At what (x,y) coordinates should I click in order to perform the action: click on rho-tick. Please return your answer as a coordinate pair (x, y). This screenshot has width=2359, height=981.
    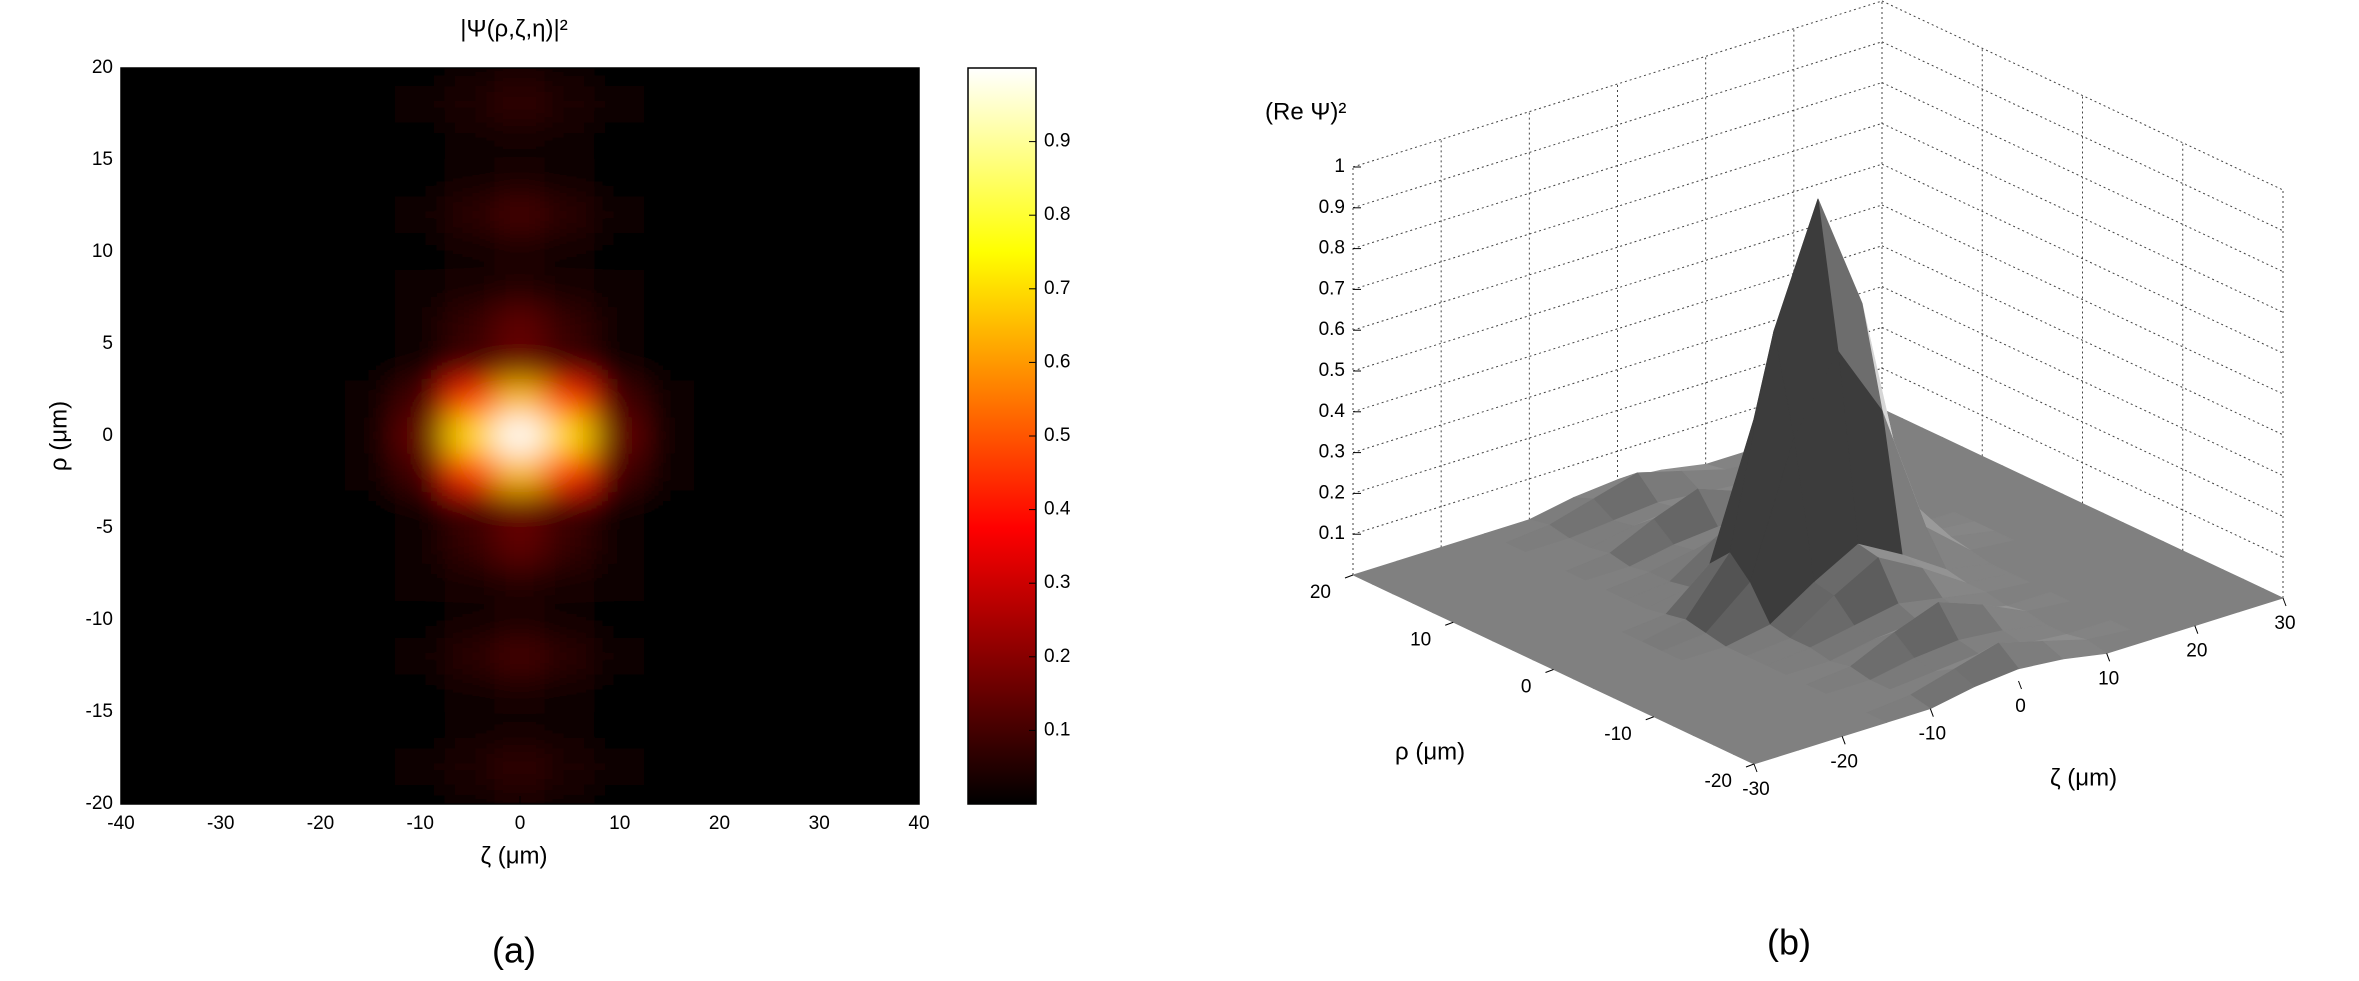
    Looking at the image, I should click on (1649, 718).